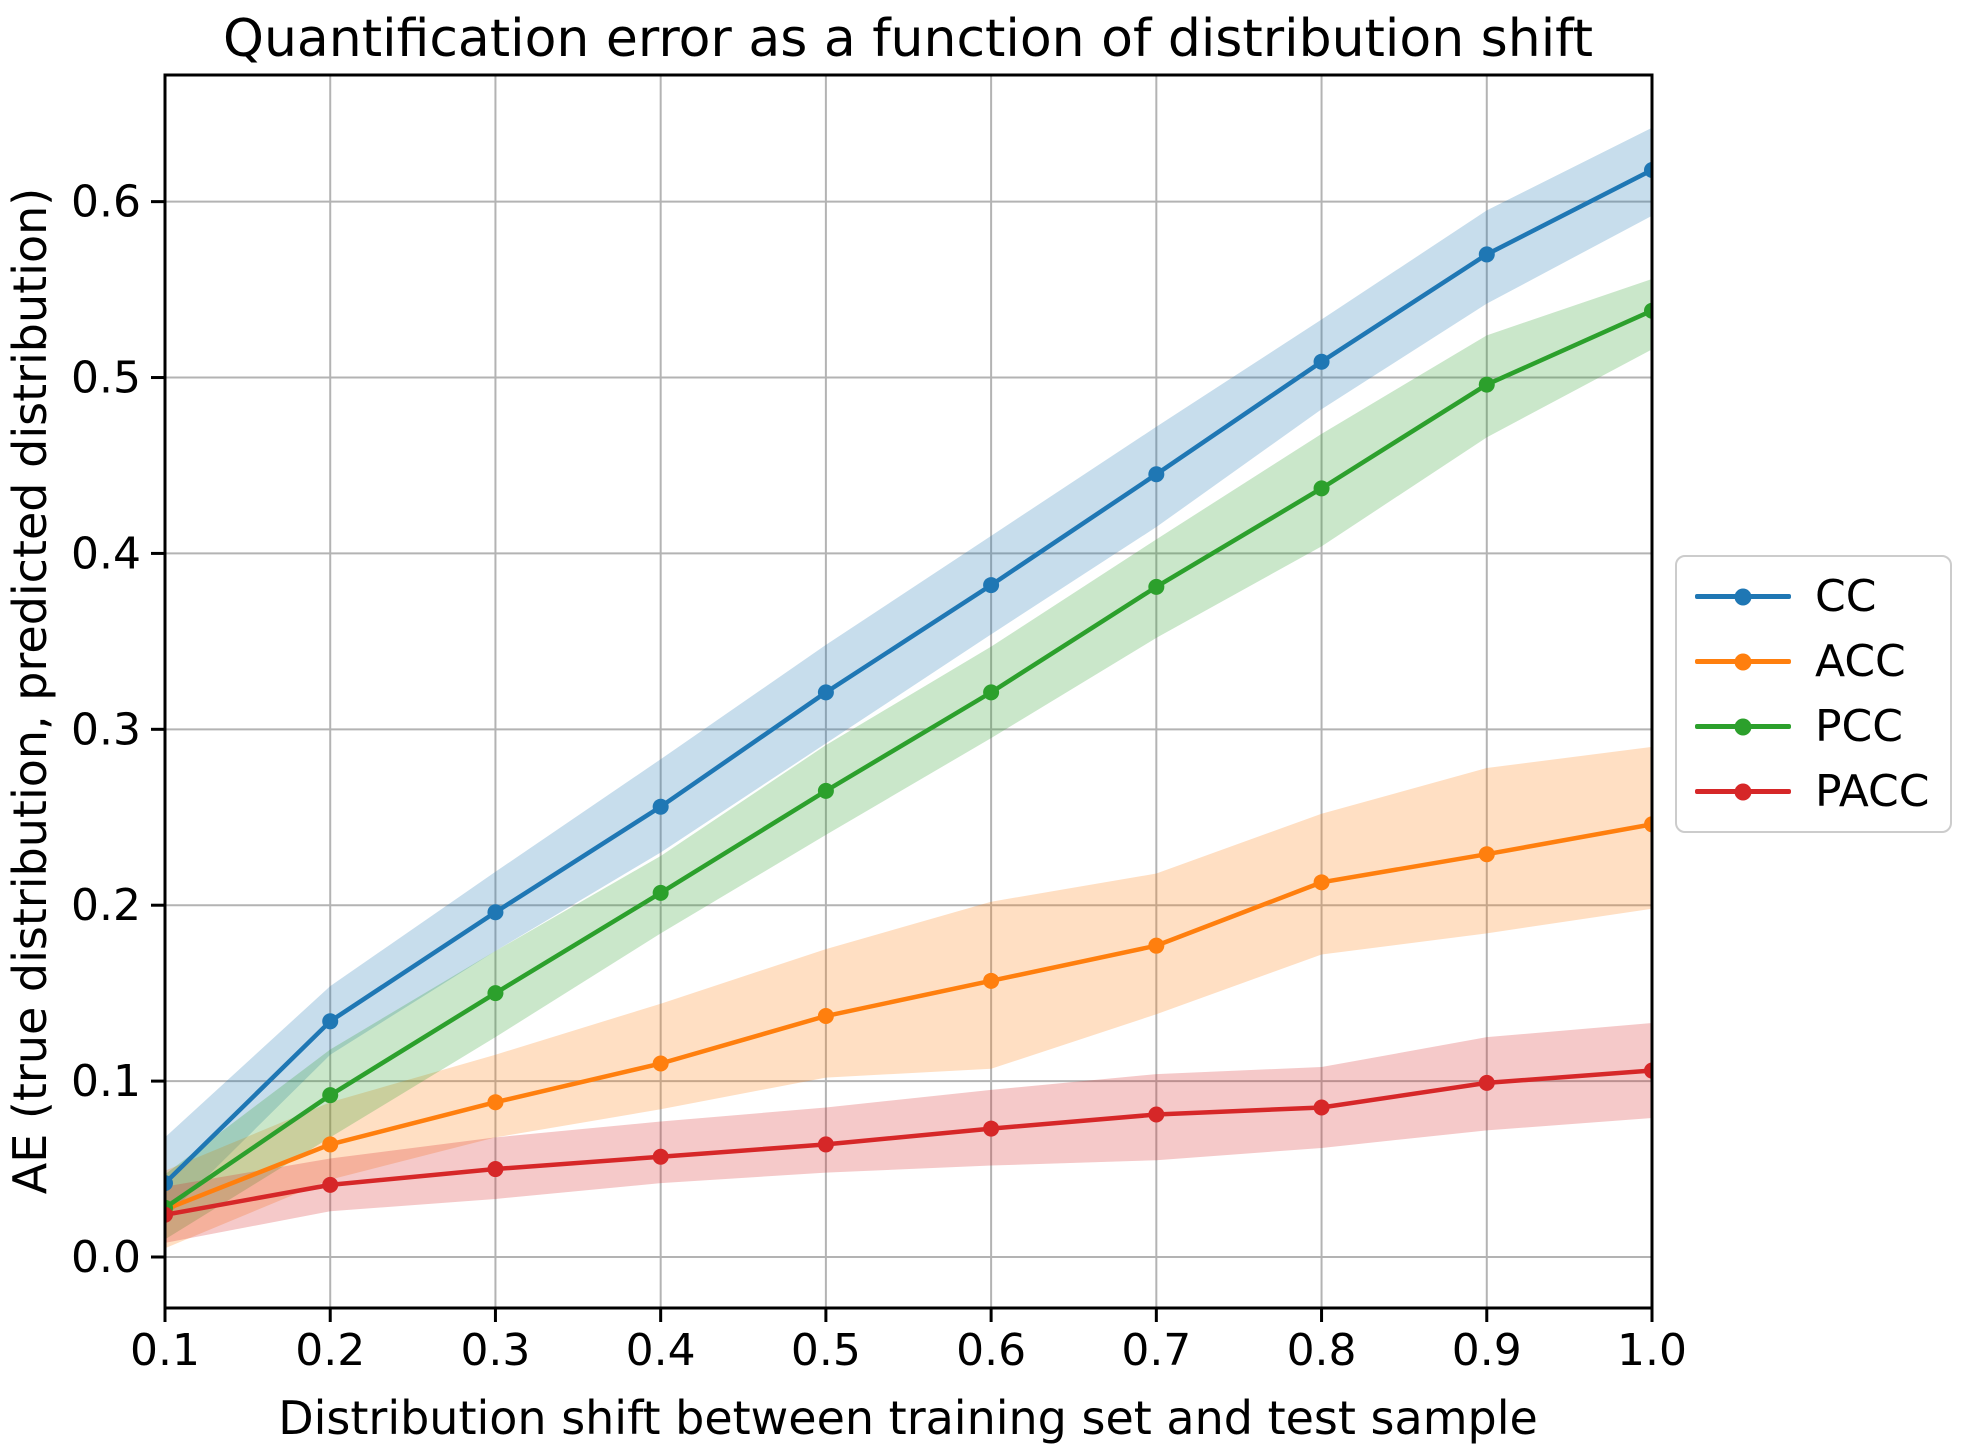  Describe the element at coordinates (826, 1350) in the screenshot. I see `x-tick-label: 0.5` at that location.